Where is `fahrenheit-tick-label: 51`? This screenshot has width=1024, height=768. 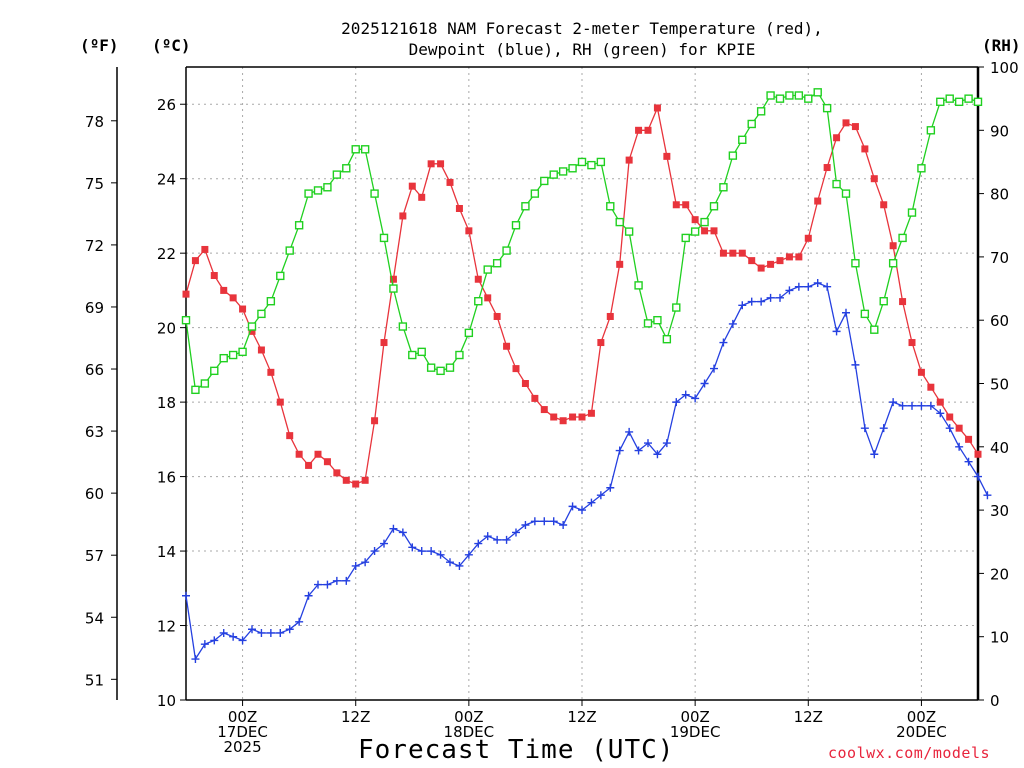 fahrenheit-tick-label: 51 is located at coordinates (94, 680).